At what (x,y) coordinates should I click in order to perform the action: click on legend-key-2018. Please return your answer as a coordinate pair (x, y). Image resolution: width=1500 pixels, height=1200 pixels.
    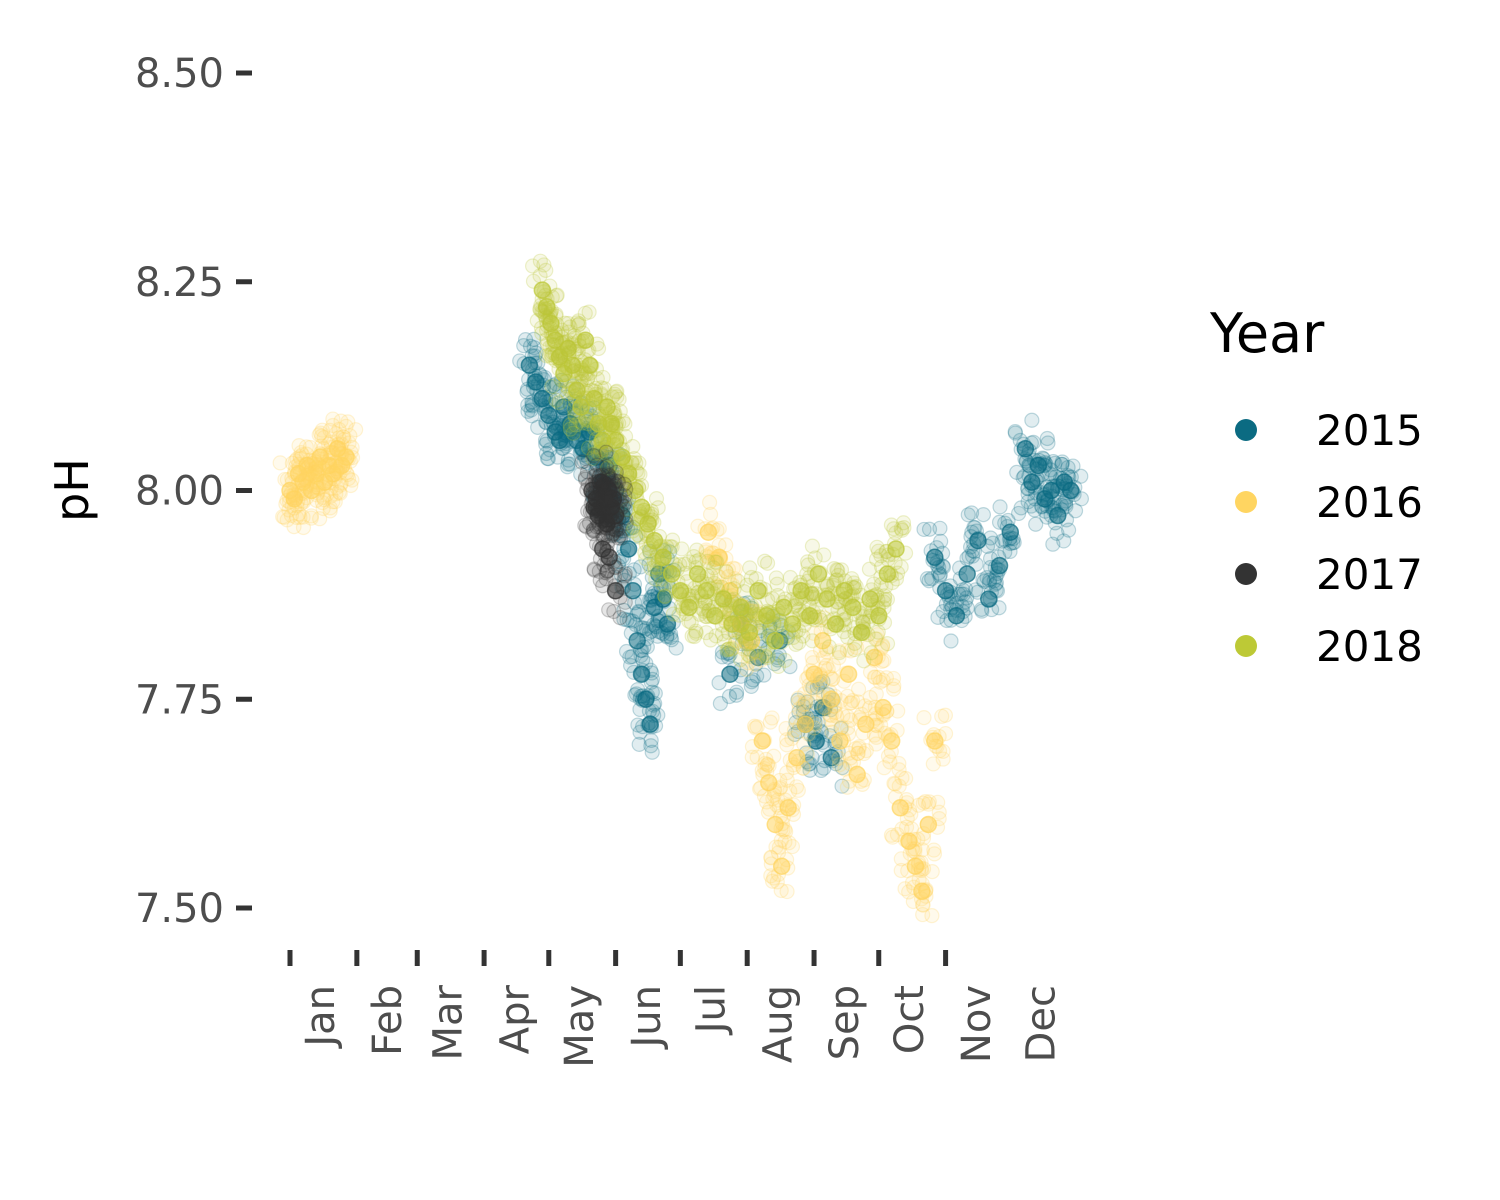
    Looking at the image, I should click on (1246, 646).